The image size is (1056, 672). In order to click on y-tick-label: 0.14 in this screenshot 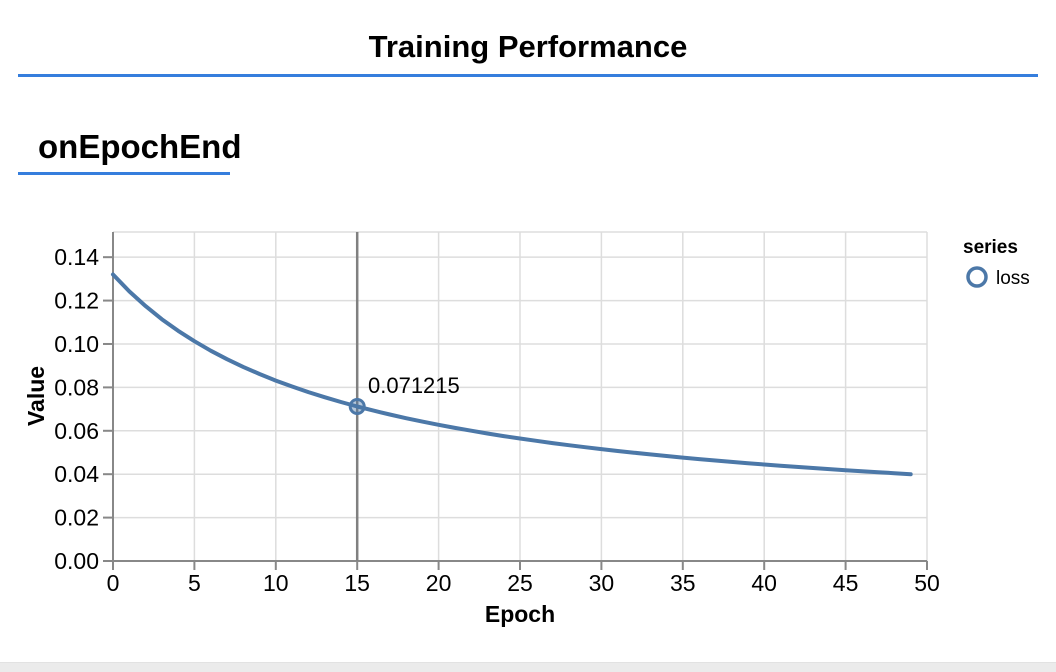, I will do `click(76, 257)`.